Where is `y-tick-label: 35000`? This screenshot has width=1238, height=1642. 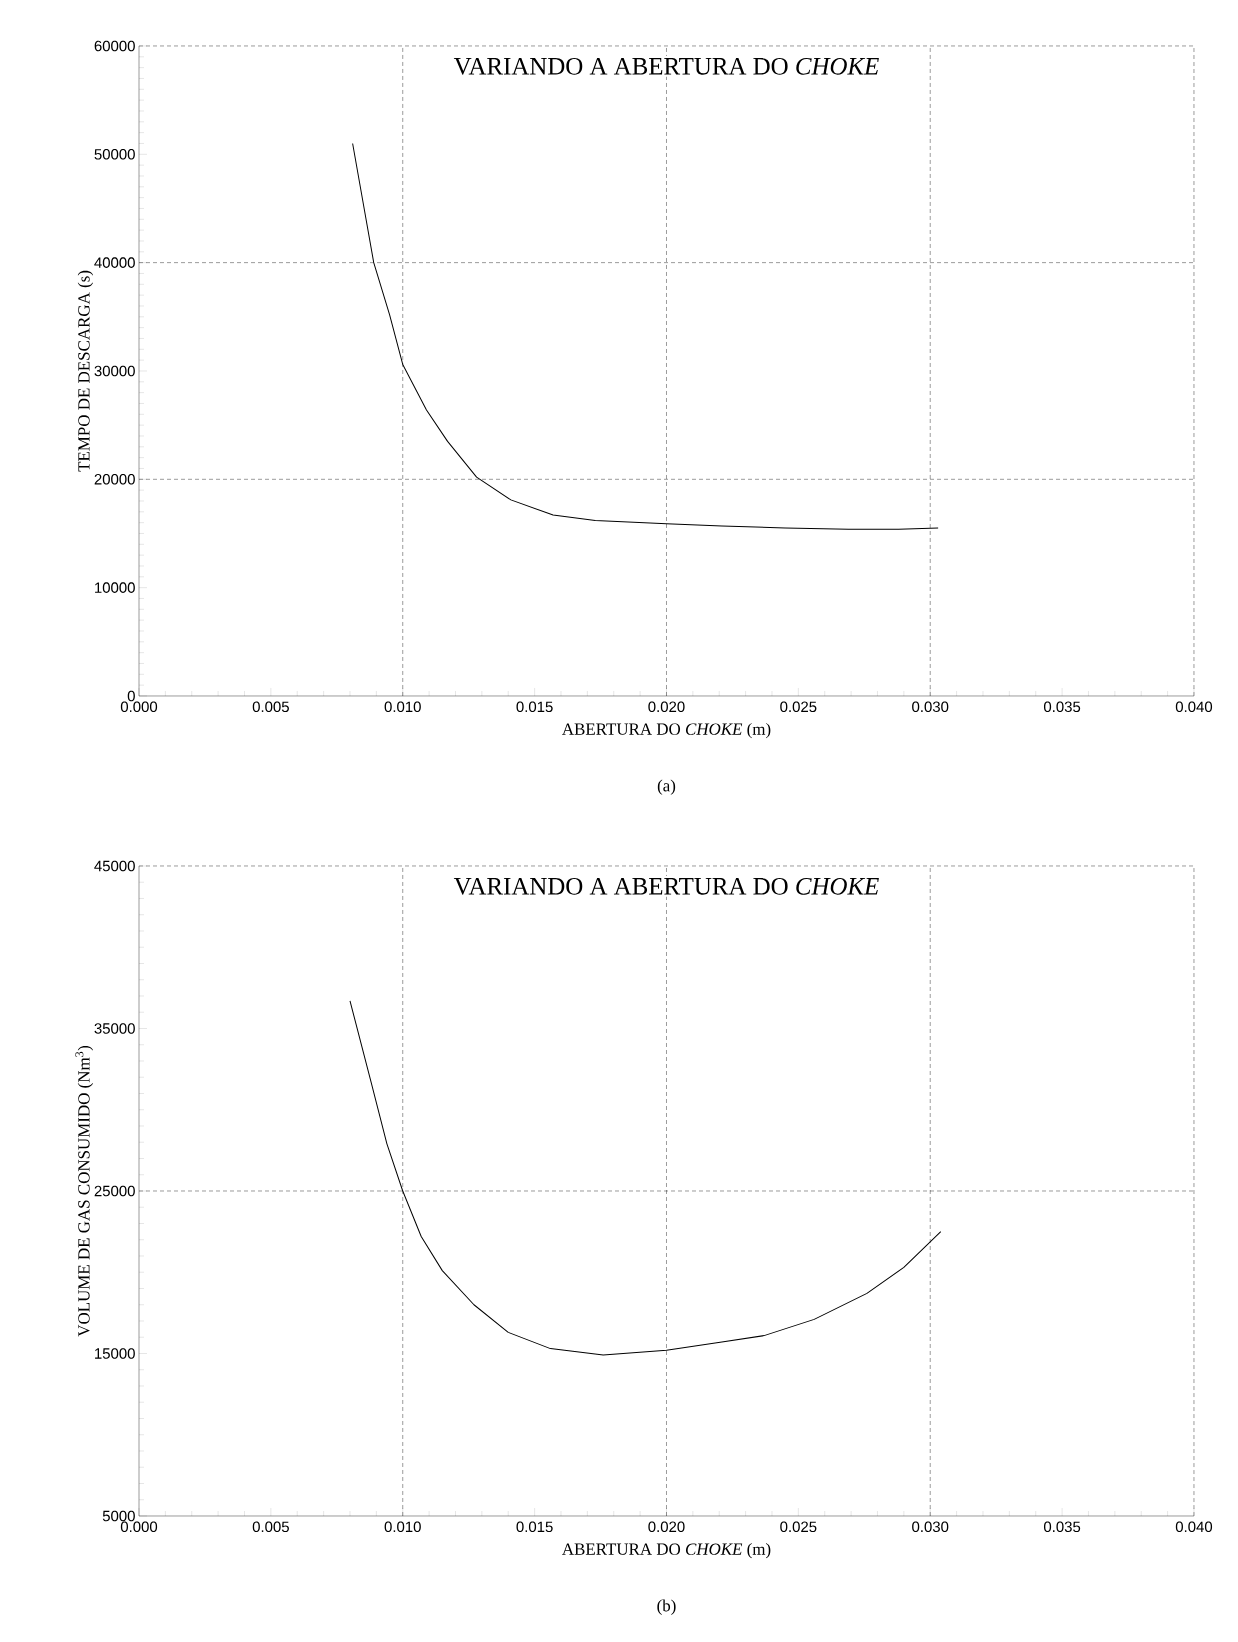 y-tick-label: 35000 is located at coordinates (114, 1028).